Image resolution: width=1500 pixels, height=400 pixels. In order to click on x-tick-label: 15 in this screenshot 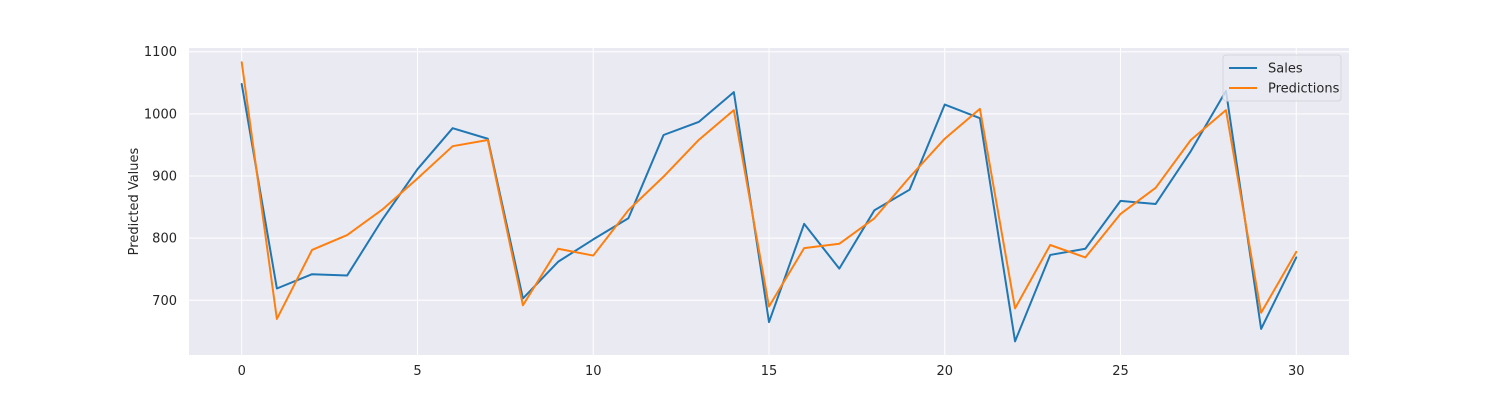, I will do `click(769, 371)`.